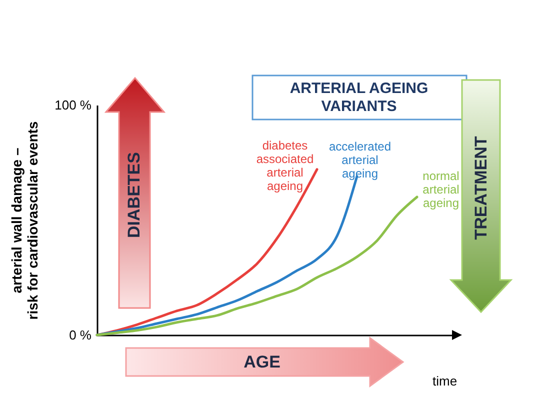  I want to click on y-axis-title: arterial wall damage – risk for cardiovascular events, so click(24, 220).